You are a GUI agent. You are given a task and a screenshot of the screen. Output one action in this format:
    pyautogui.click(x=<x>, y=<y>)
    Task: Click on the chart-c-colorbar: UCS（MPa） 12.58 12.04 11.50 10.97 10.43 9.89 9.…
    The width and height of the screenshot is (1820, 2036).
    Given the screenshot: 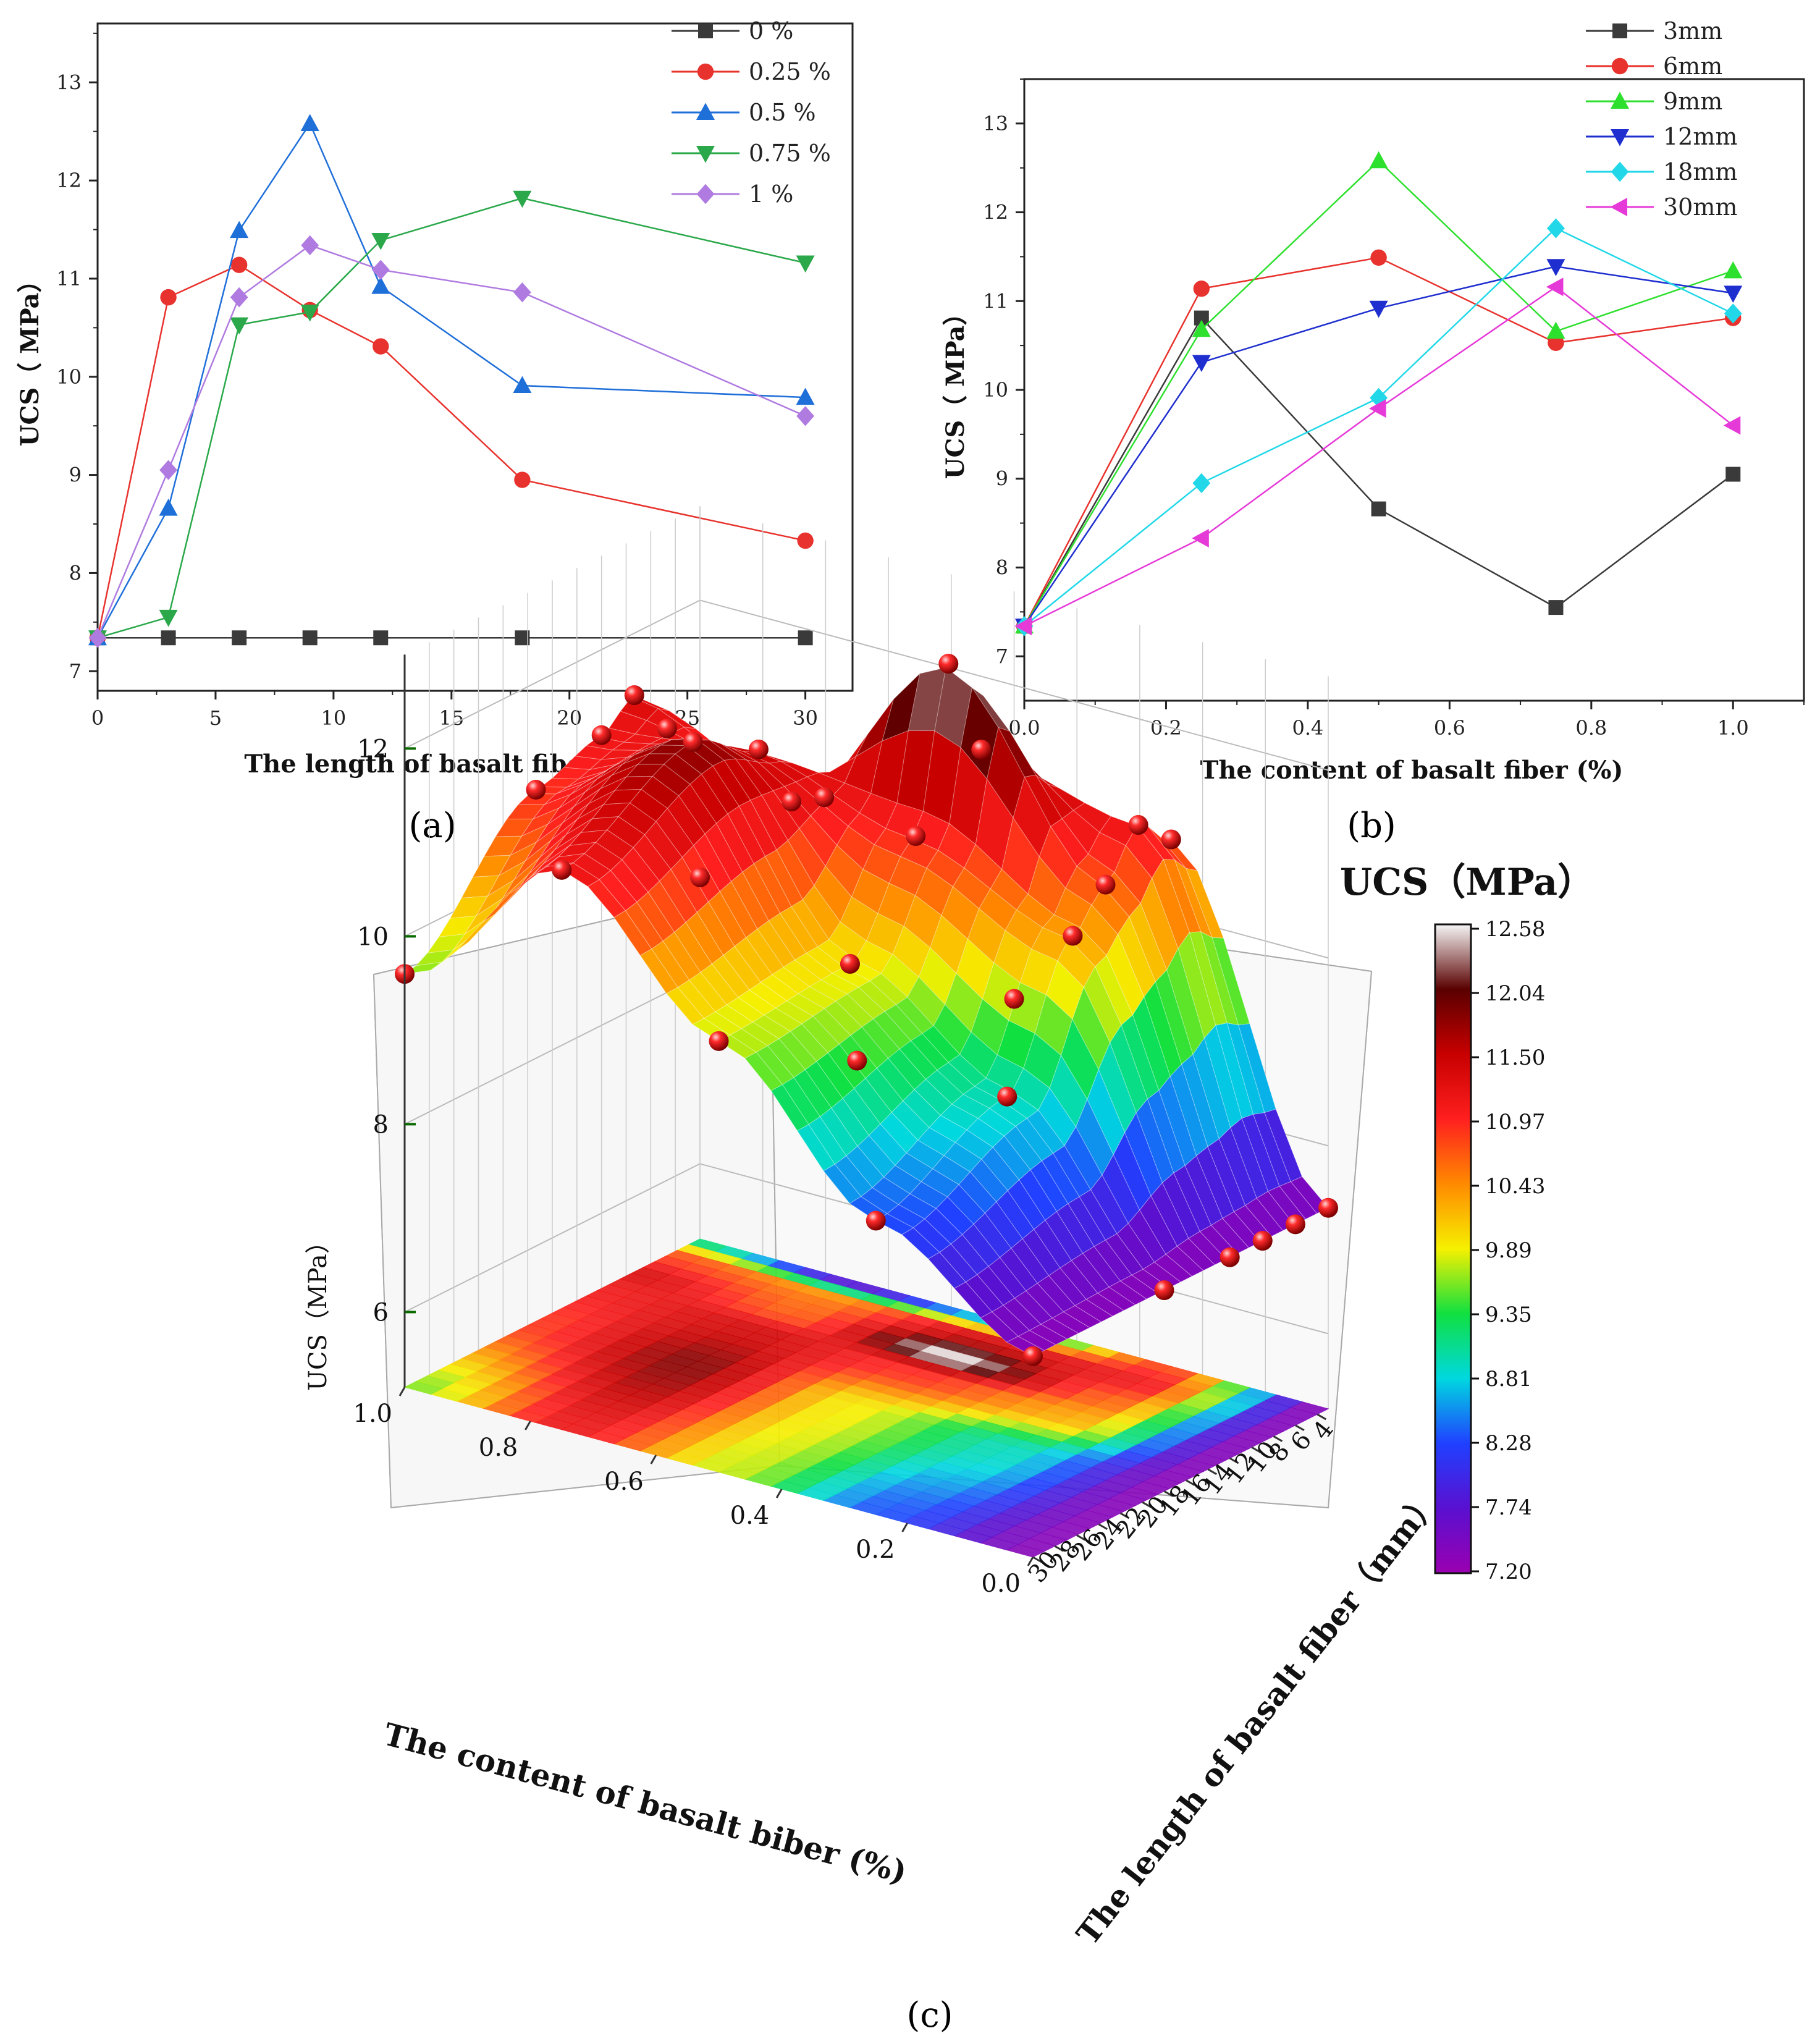 What is the action you would take?
    pyautogui.click(x=1467, y=1222)
    